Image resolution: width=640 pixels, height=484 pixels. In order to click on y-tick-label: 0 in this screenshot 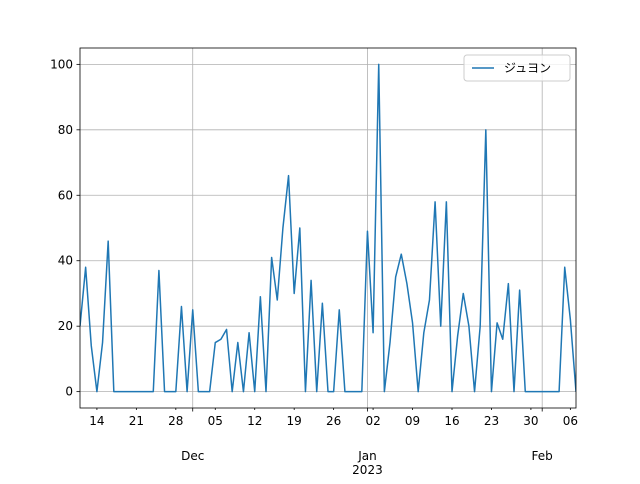, I will do `click(69, 392)`.